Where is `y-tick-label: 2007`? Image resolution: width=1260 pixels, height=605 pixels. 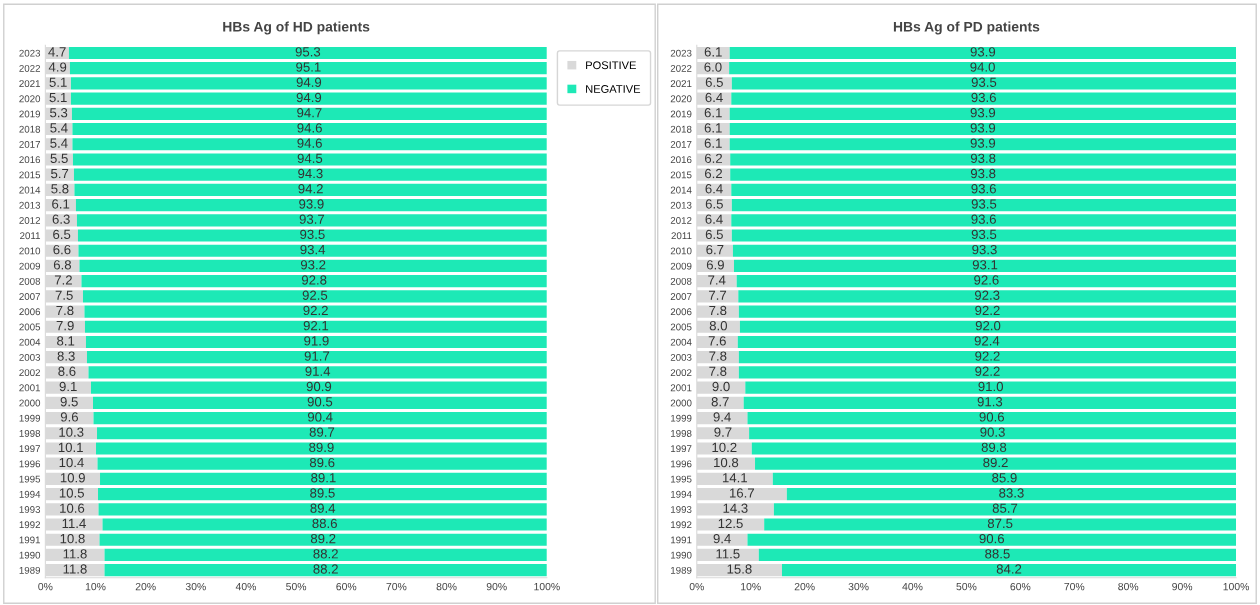
y-tick-label: 2007 is located at coordinates (30, 296).